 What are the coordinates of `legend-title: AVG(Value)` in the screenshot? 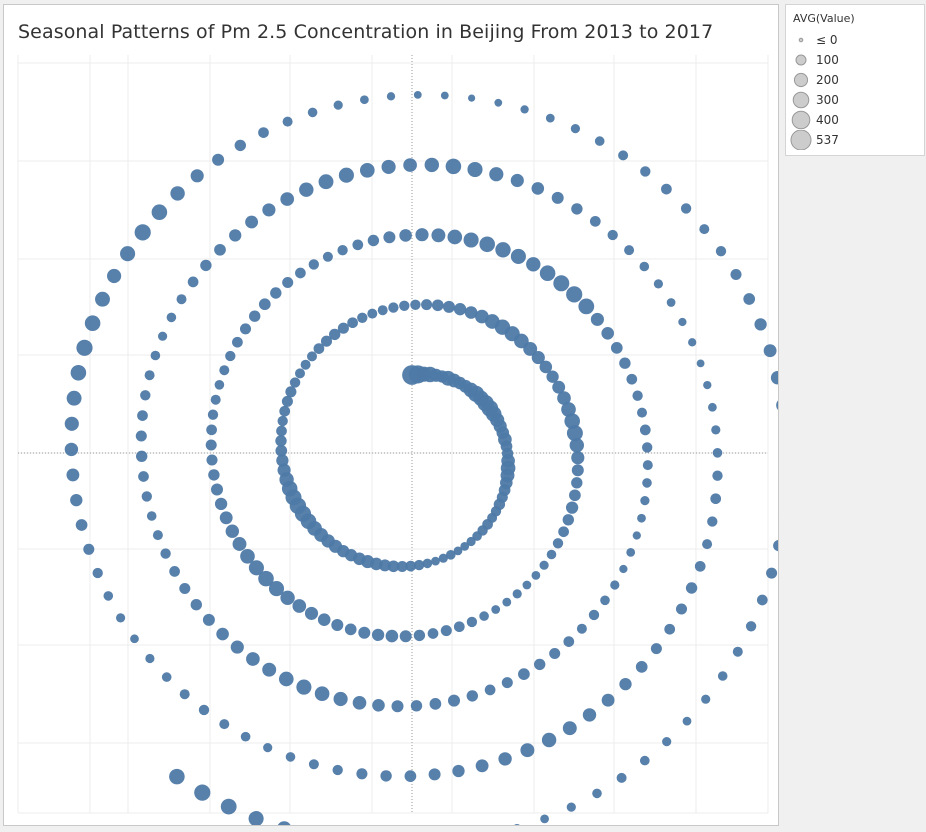 It's located at (824, 18).